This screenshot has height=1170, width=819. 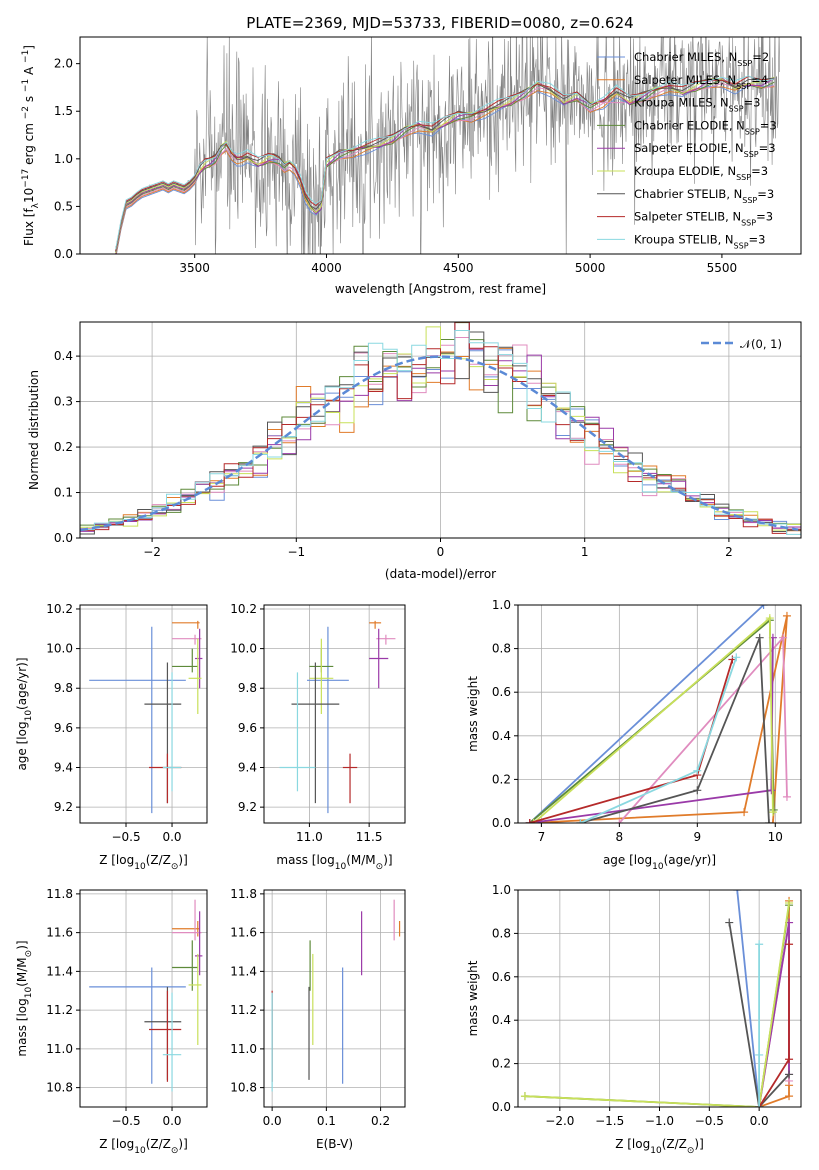 I want to click on legend-entry-count: =2, so click(x=760, y=57).